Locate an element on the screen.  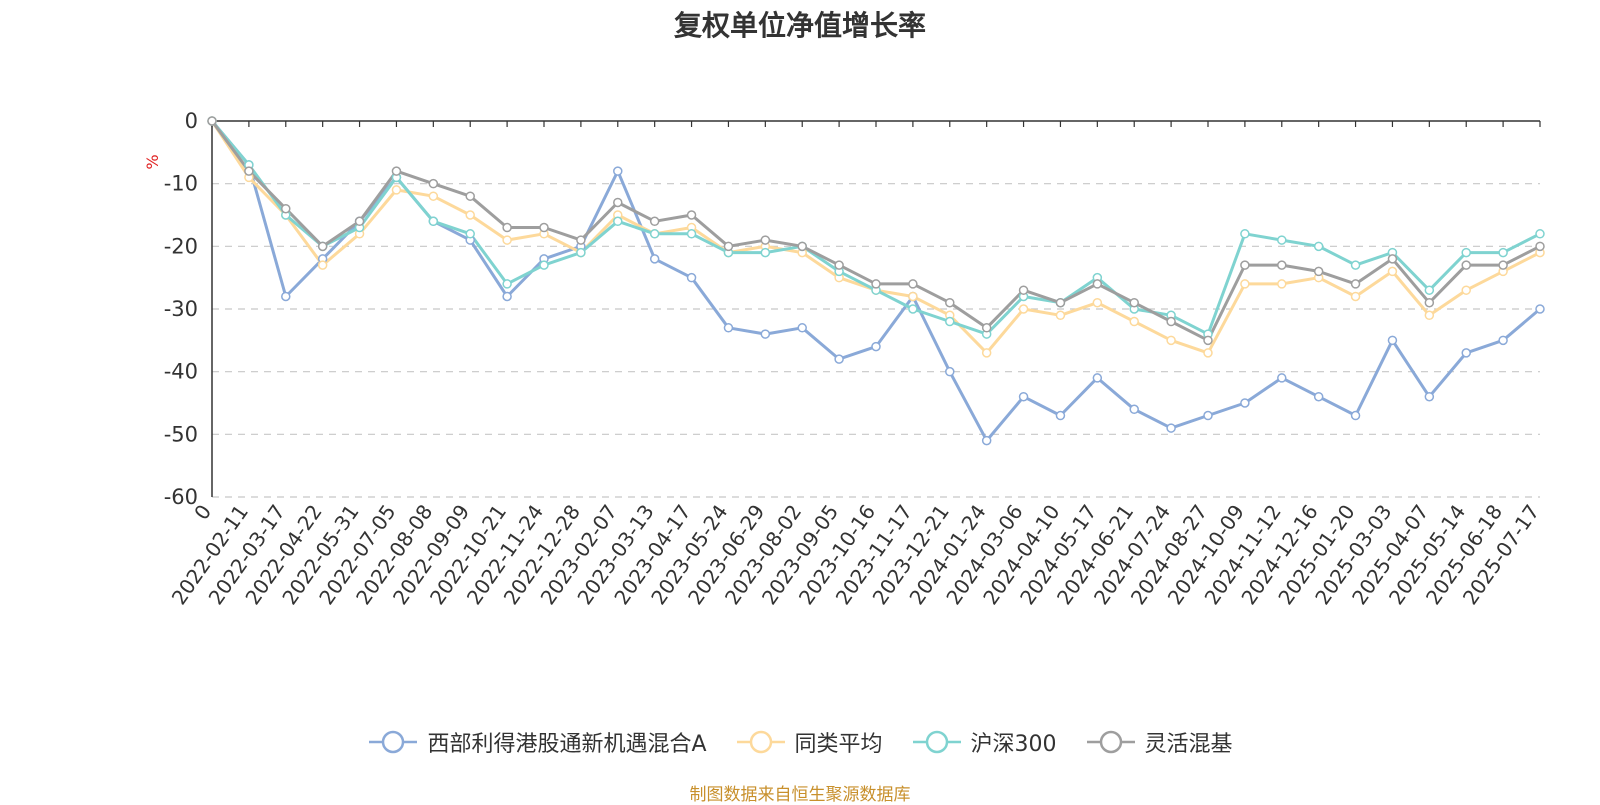
source-note: 制图数据来自恒生聚源数据库 is located at coordinates (800, 795).